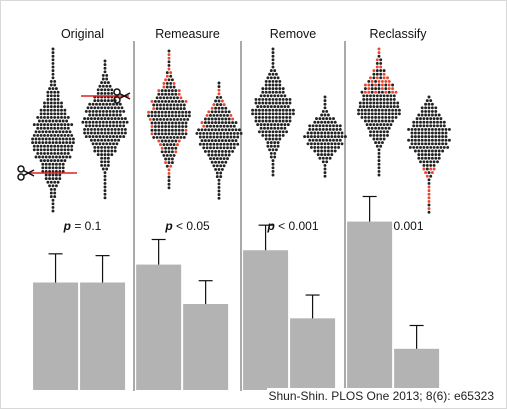  What do you see at coordinates (404, 130) in the screenshot?
I see `dot-plot-reclassify` at bounding box center [404, 130].